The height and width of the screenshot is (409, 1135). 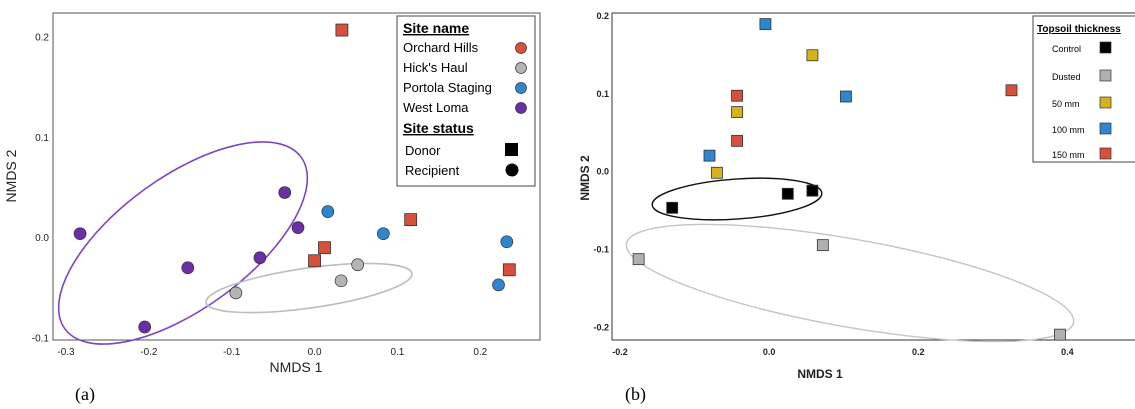 I want to click on panel-b-xlabel: NMDS 1, so click(x=820, y=374).